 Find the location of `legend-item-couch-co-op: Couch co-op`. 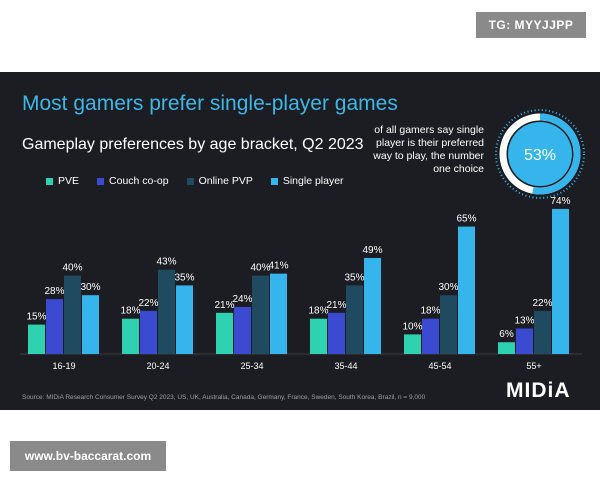

legend-item-couch-co-op: Couch co-op is located at coordinates (133, 181).